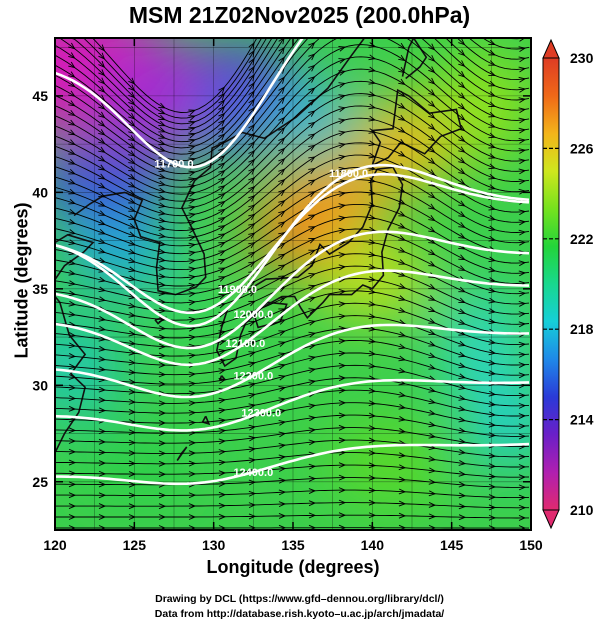 Image resolution: width=599 pixels, height=625 pixels. I want to click on x-tick-label: 130, so click(214, 545).